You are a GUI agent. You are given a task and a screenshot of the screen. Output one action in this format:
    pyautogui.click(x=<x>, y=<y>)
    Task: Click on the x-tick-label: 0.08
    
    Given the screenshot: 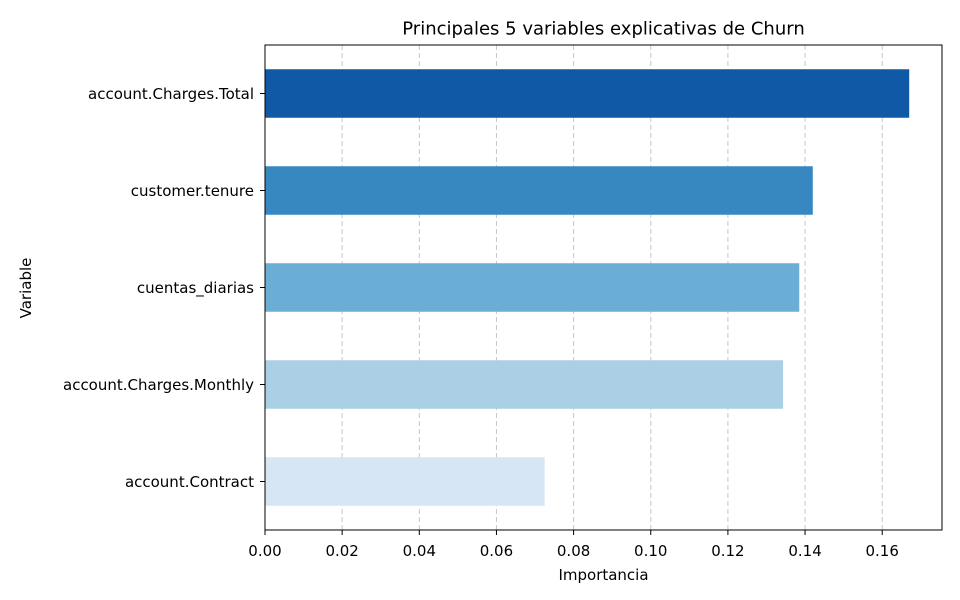 What is the action you would take?
    pyautogui.click(x=573, y=551)
    